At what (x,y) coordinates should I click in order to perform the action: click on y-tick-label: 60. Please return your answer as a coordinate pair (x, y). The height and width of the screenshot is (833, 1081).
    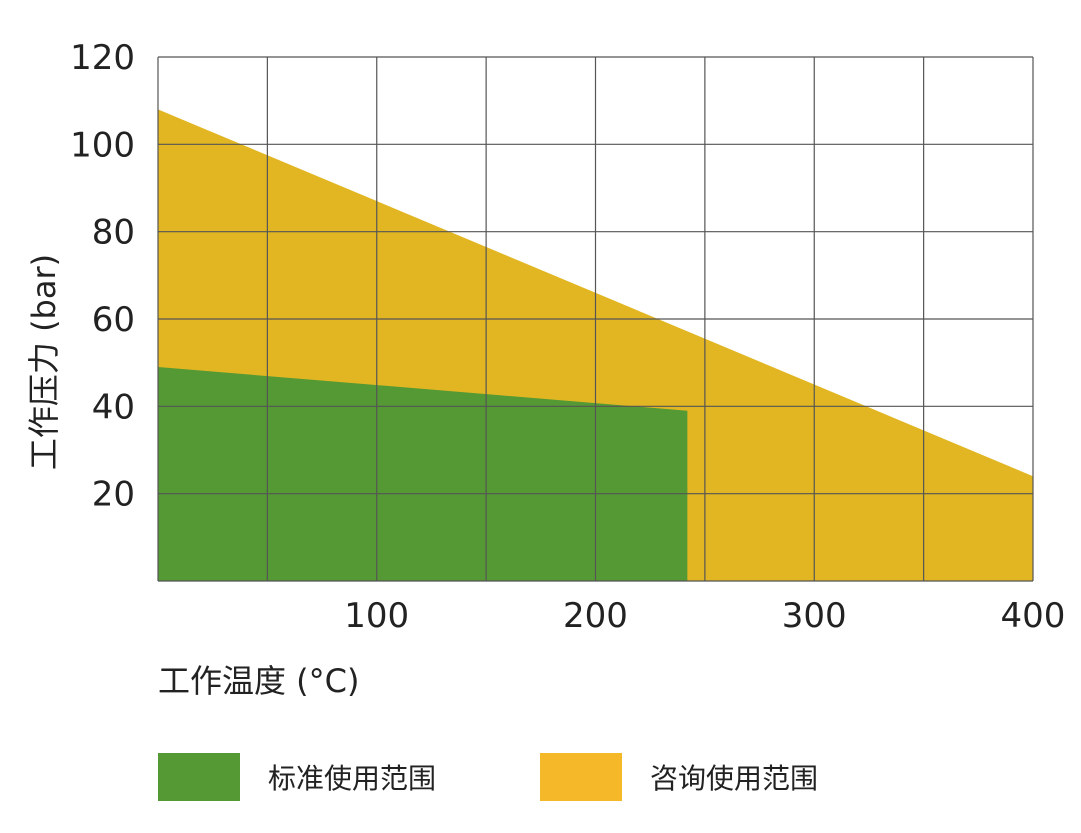
    Looking at the image, I should click on (113, 320).